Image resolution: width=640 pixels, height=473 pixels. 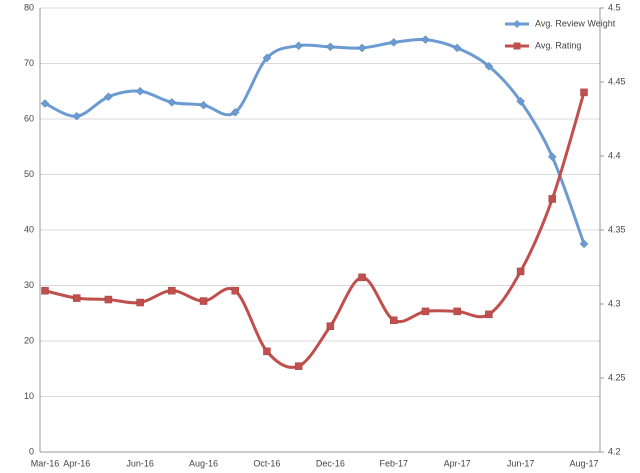 What do you see at coordinates (614, 451) in the screenshot?
I see `y2-tick-label: 4.2` at bounding box center [614, 451].